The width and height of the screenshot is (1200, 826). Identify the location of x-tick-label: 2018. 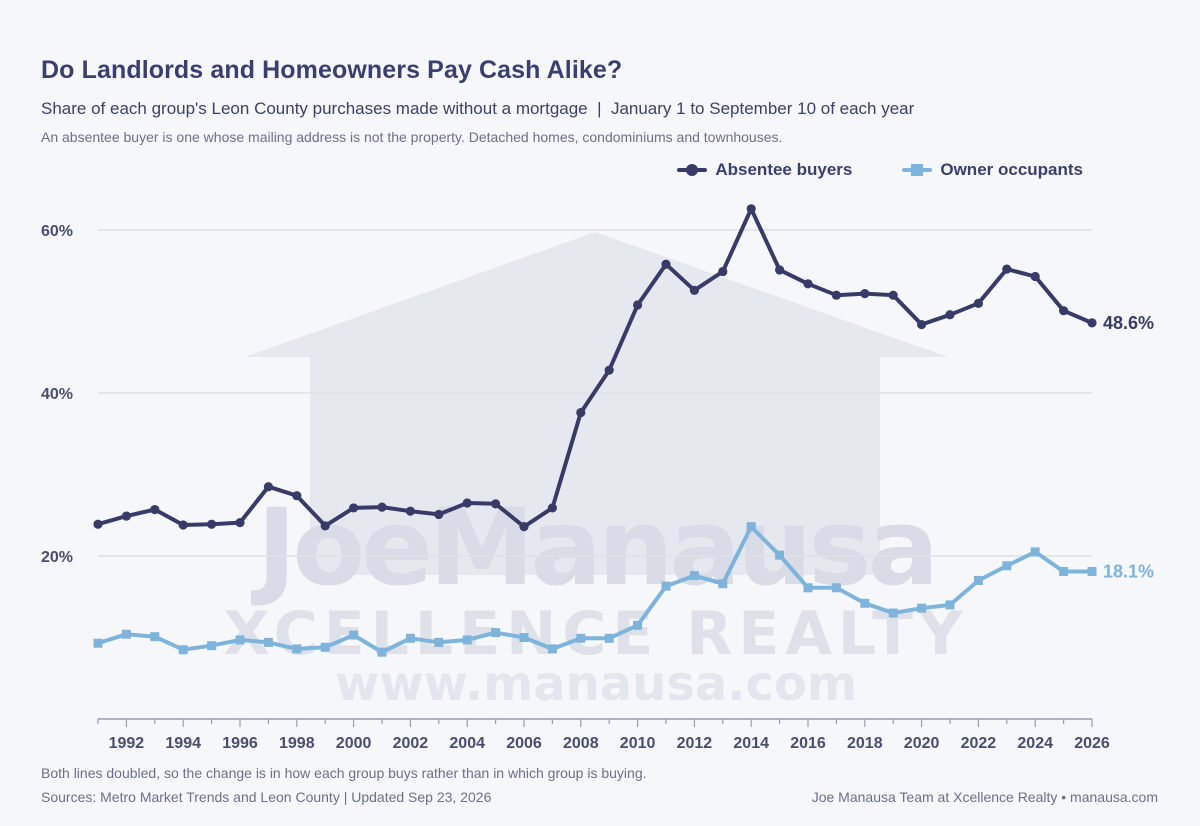
(865, 743).